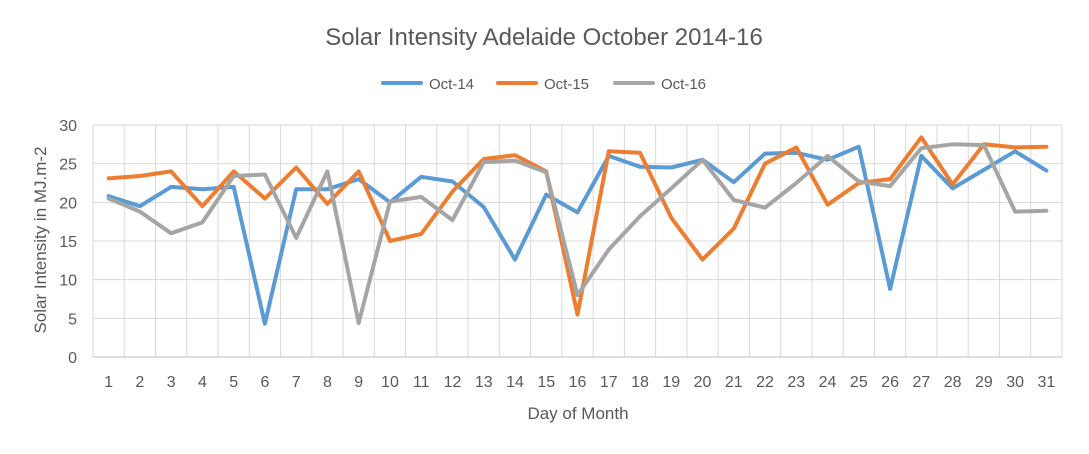  What do you see at coordinates (296, 382) in the screenshot?
I see `x-tick-label: 7` at bounding box center [296, 382].